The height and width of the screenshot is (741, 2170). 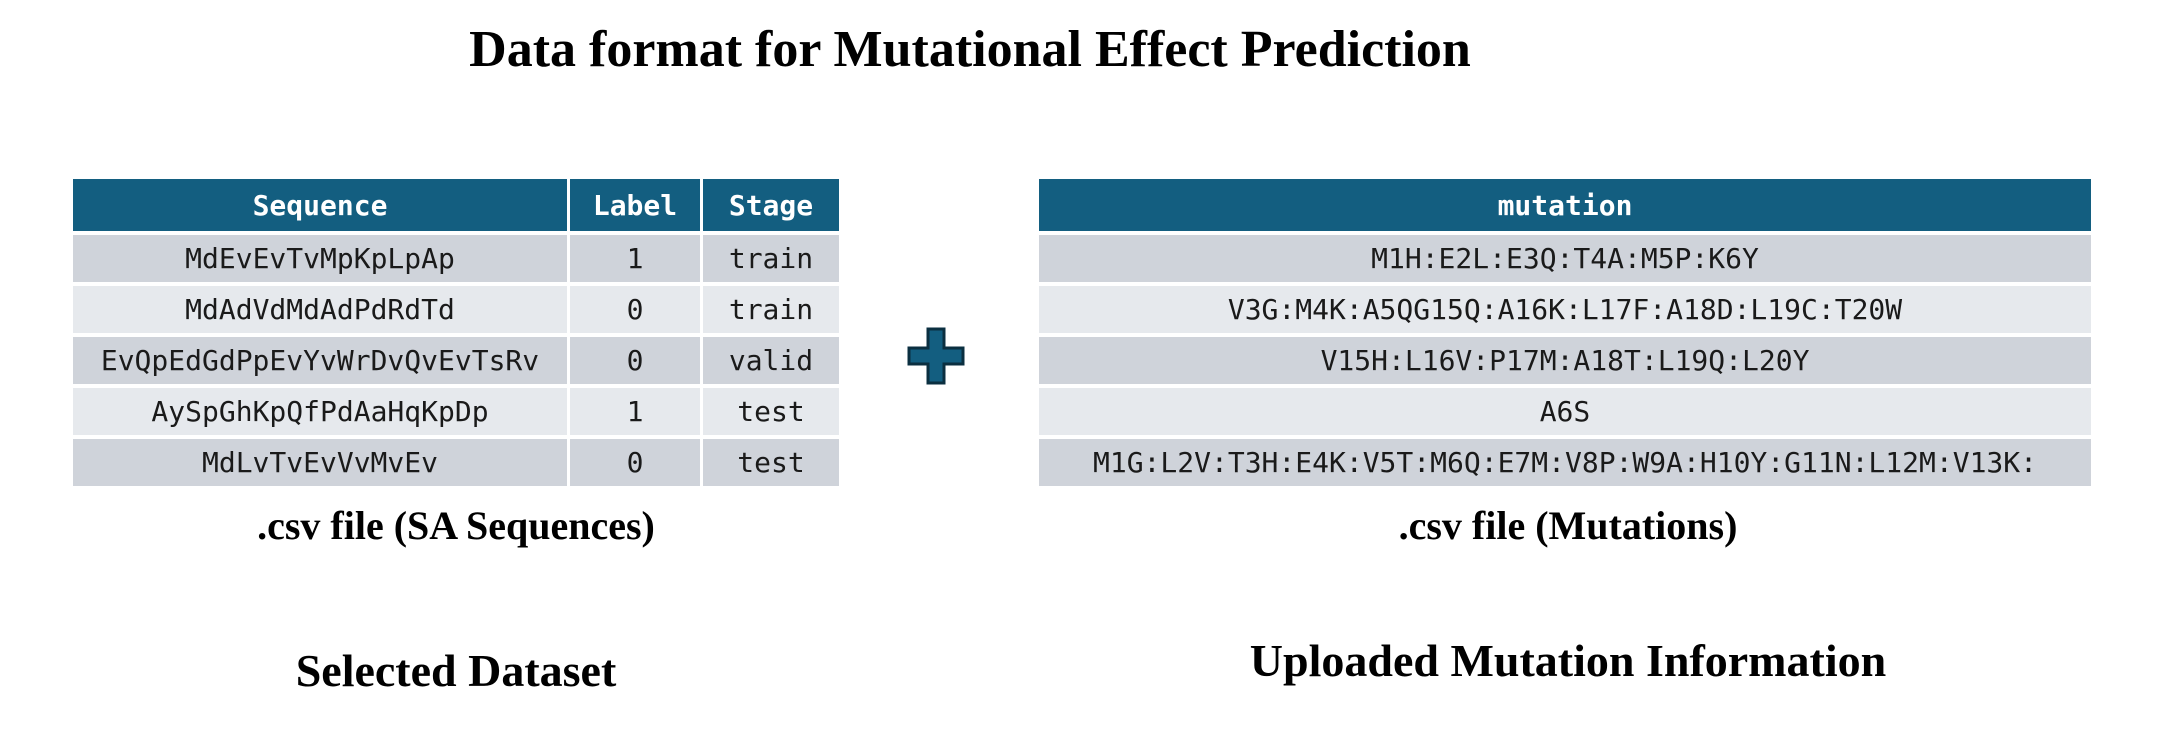 I want to click on selected-dataset-label: Selected Dataset, so click(x=456, y=670).